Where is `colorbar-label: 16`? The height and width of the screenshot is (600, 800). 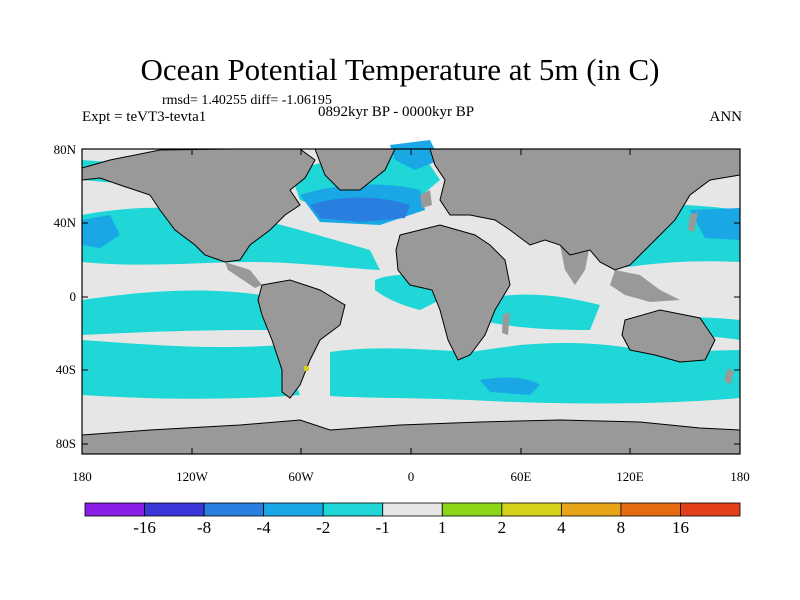 colorbar-label: 16 is located at coordinates (680, 527).